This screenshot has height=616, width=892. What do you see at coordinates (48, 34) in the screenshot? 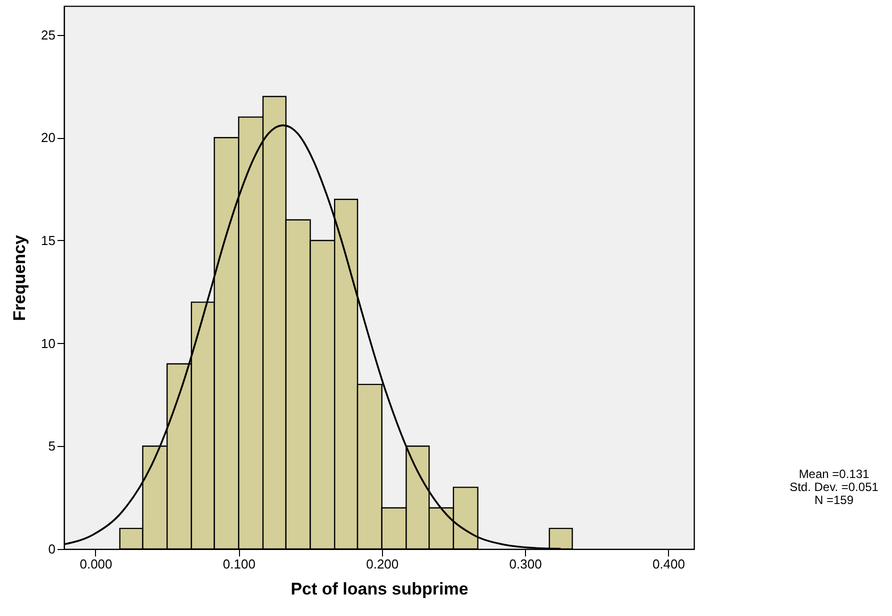
I see `y-tick-label: 25` at bounding box center [48, 34].